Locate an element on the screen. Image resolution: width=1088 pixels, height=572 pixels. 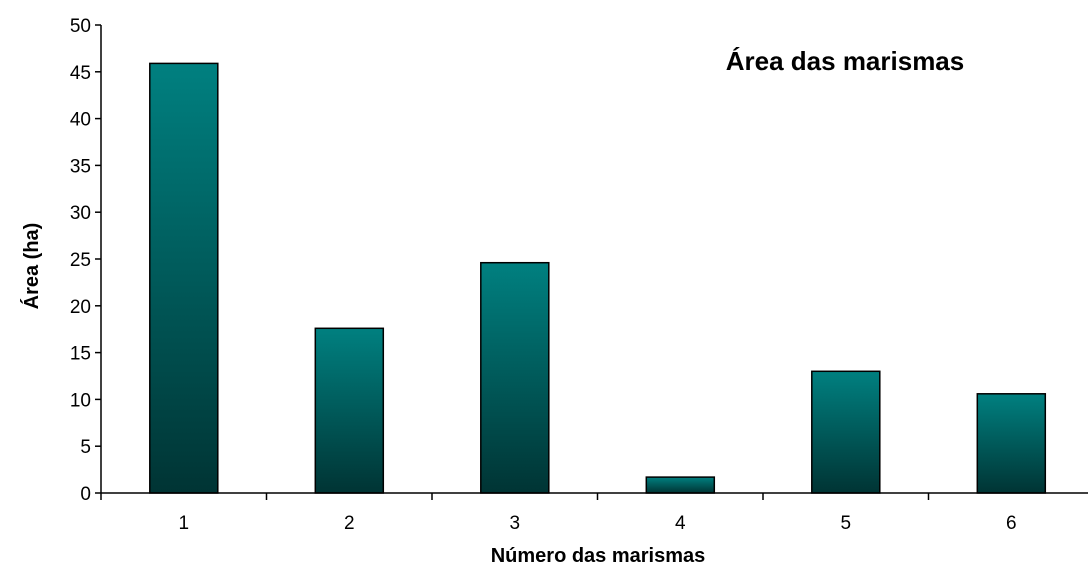
y-tick-label: 50 is located at coordinates (80, 26).